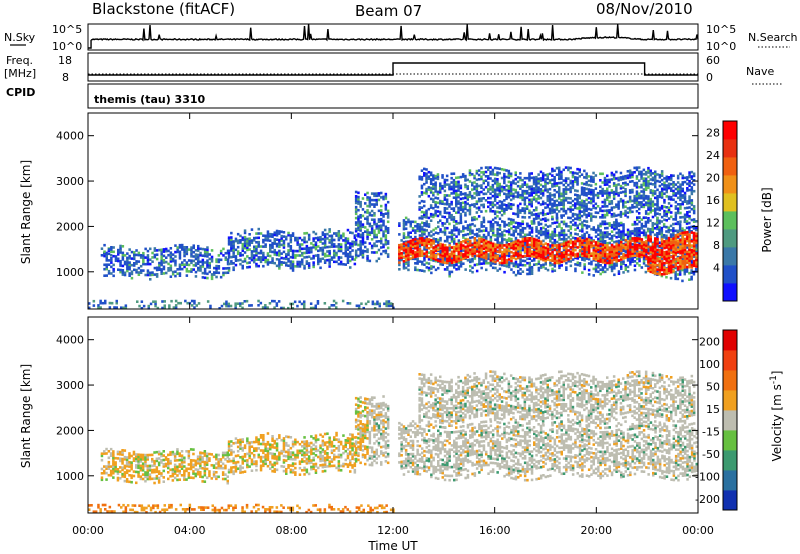 The height and width of the screenshot is (554, 800). What do you see at coordinates (721, 29) in the screenshot?
I see `nsearch-tick-top: 10^5` at bounding box center [721, 29].